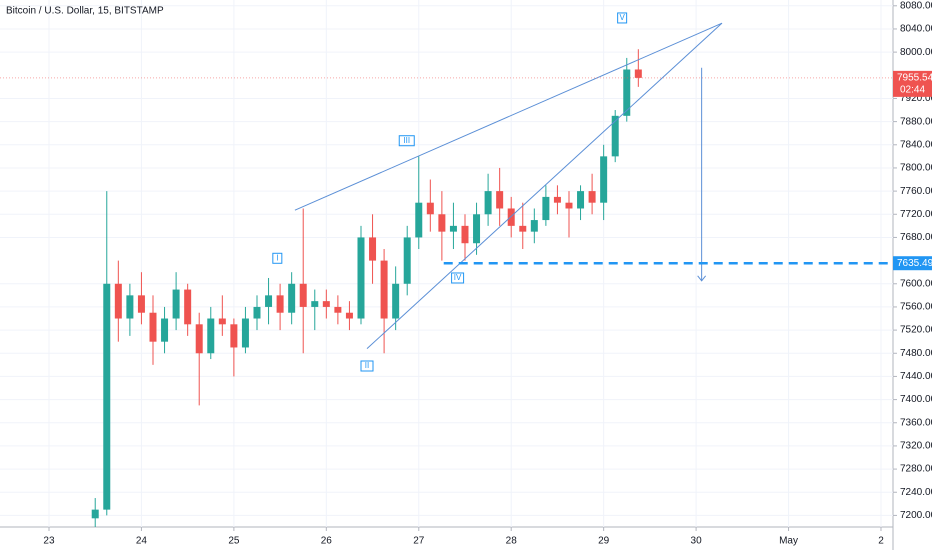 This screenshot has width=932, height=550. Describe the element at coordinates (916, 191) in the screenshot. I see `y-tick-label: 7760.00` at that location.